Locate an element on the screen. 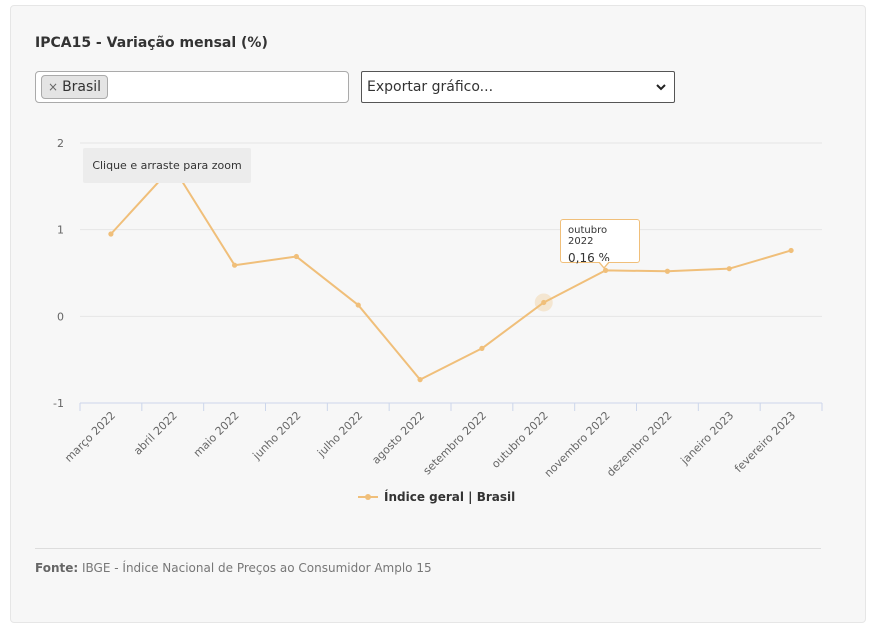 The image size is (874, 630). chevron-down-icon is located at coordinates (661, 87).